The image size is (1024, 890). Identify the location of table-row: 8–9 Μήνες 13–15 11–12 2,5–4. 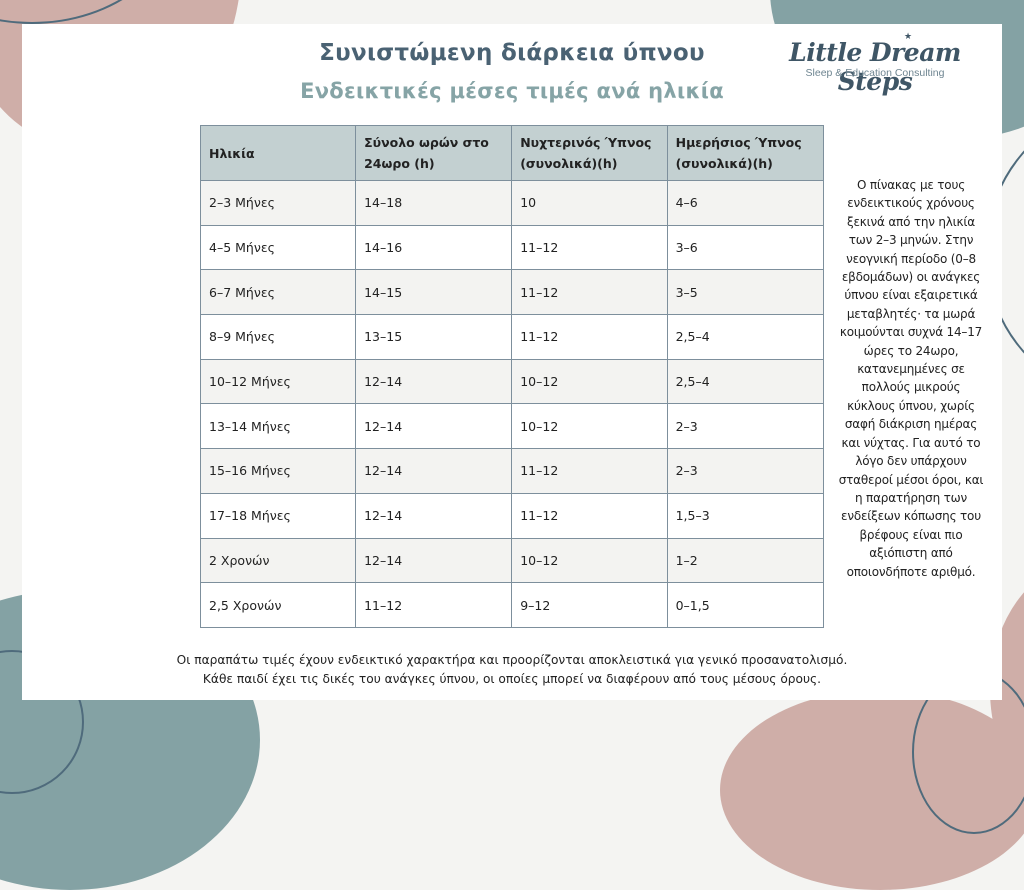
(512, 337).